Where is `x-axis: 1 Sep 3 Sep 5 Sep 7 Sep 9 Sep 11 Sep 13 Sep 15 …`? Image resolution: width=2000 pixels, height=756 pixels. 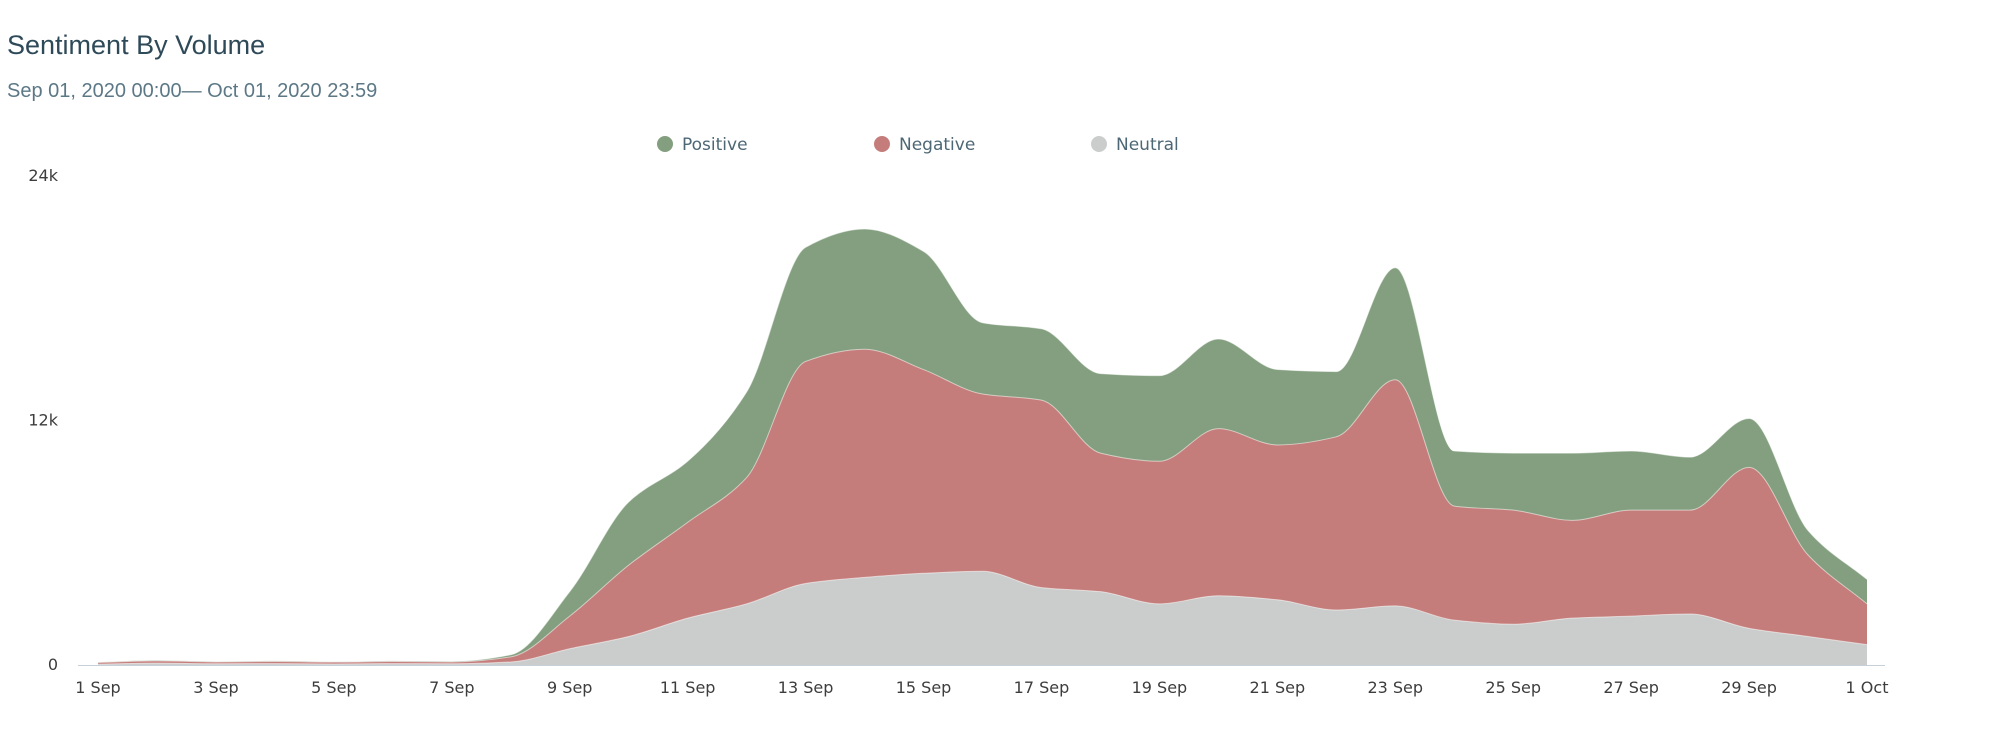 x-axis: 1 Sep 3 Sep 5 Sep 7 Sep 9 Sep 11 Sep 13 Sep 15 … is located at coordinates (981, 687).